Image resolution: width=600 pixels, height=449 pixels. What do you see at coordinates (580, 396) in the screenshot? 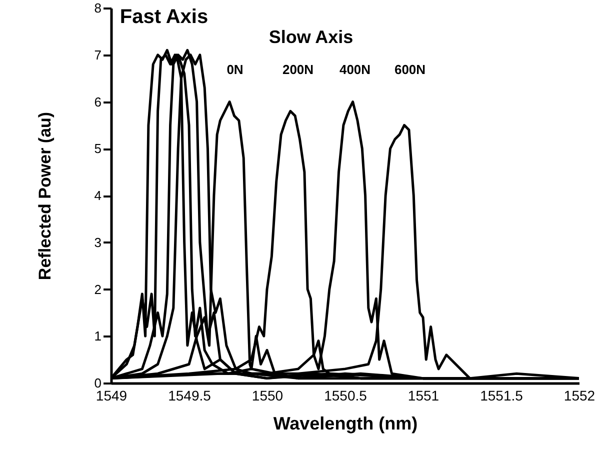
I see `x-tick-label: 1552` at bounding box center [580, 396].